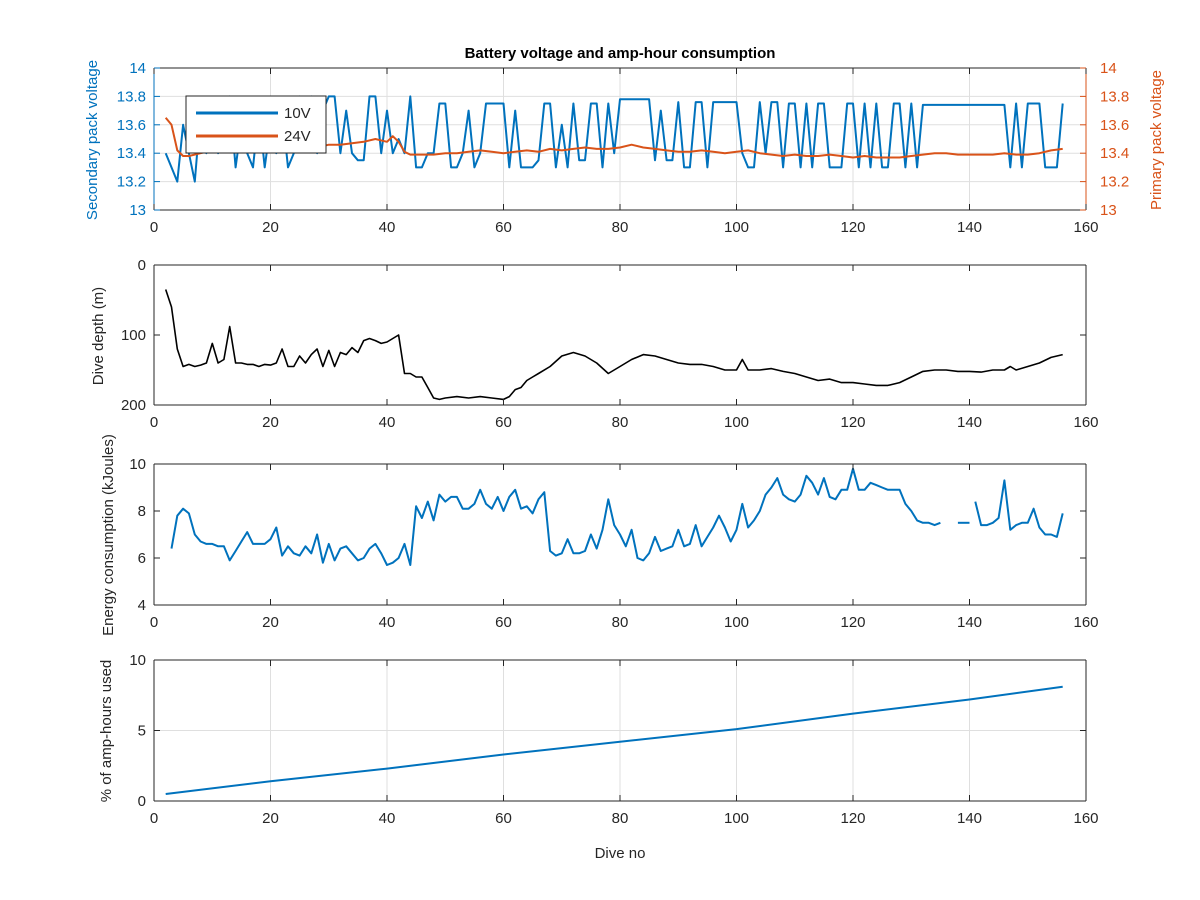 The height and width of the screenshot is (900, 1200). What do you see at coordinates (137, 660) in the screenshot?
I see `amp-hours-y-tick-label: 10` at bounding box center [137, 660].